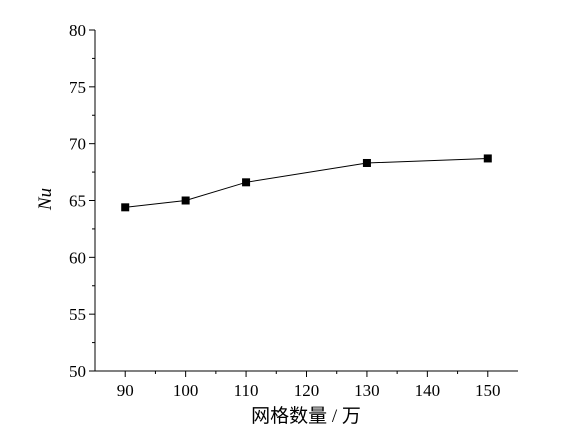 The height and width of the screenshot is (439, 581). What do you see at coordinates (77, 30) in the screenshot?
I see `y-tick-label: 80` at bounding box center [77, 30].